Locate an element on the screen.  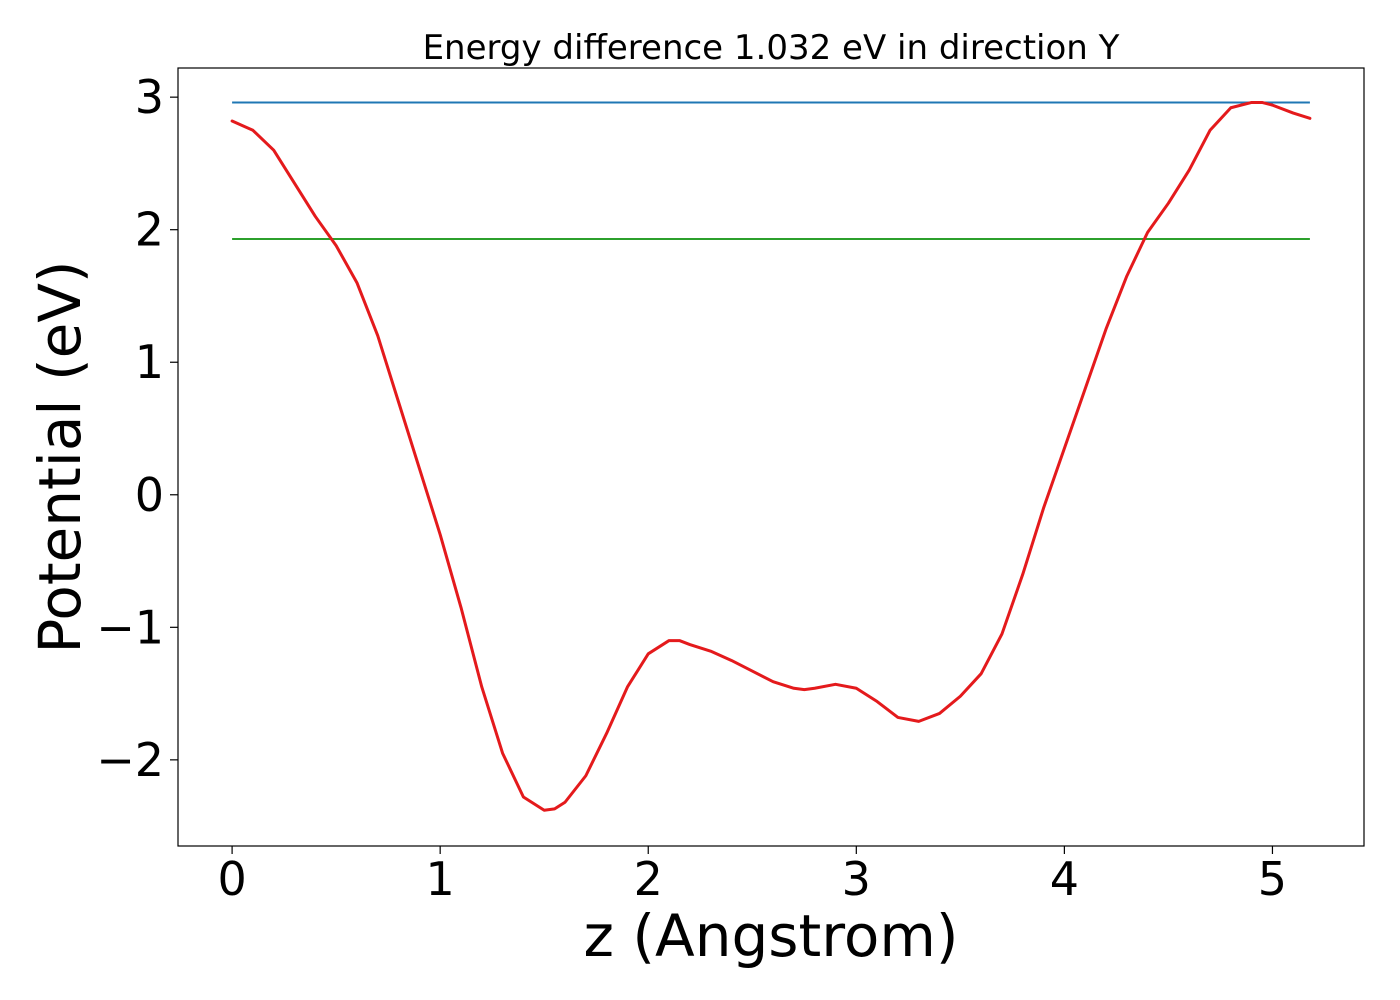
x-tick-label: 5 is located at coordinates (1272, 879).